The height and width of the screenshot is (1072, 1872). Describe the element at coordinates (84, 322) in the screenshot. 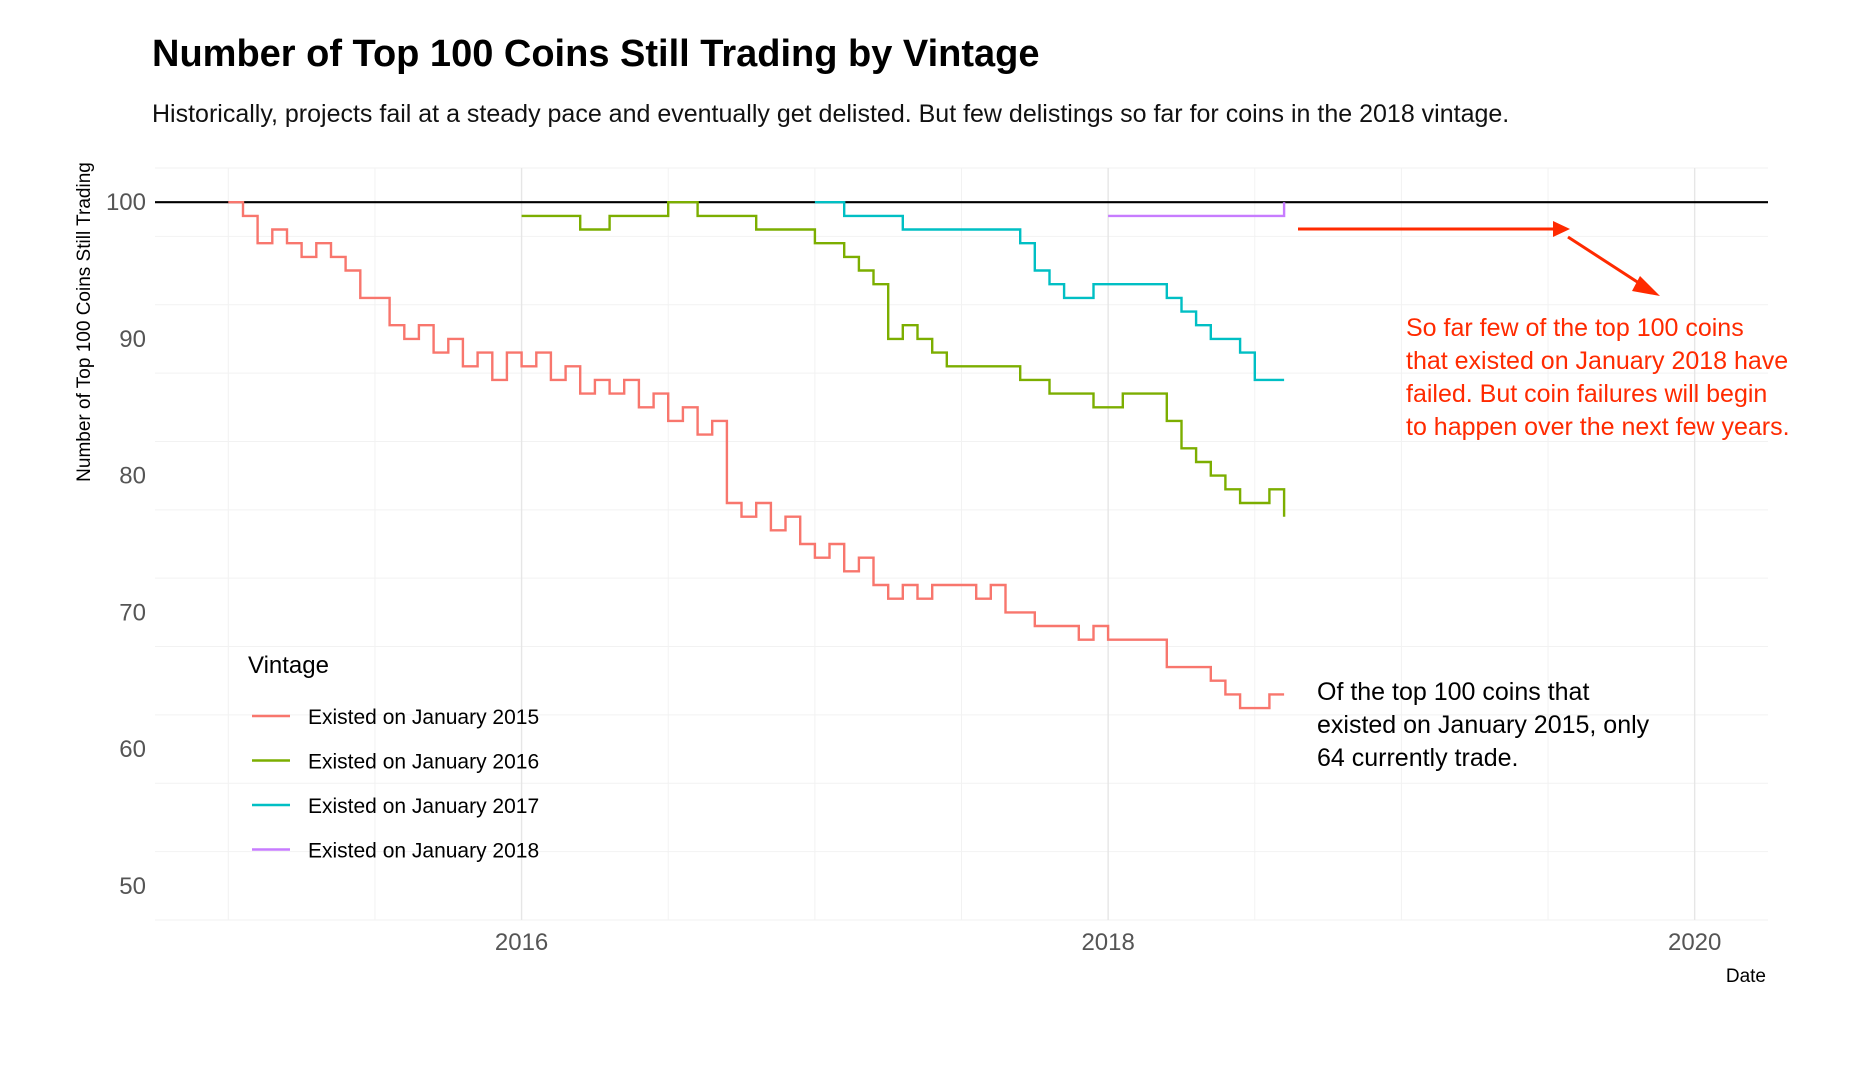

I see `y-axis-label: Number of Top 100 Coins Still Trading` at that location.